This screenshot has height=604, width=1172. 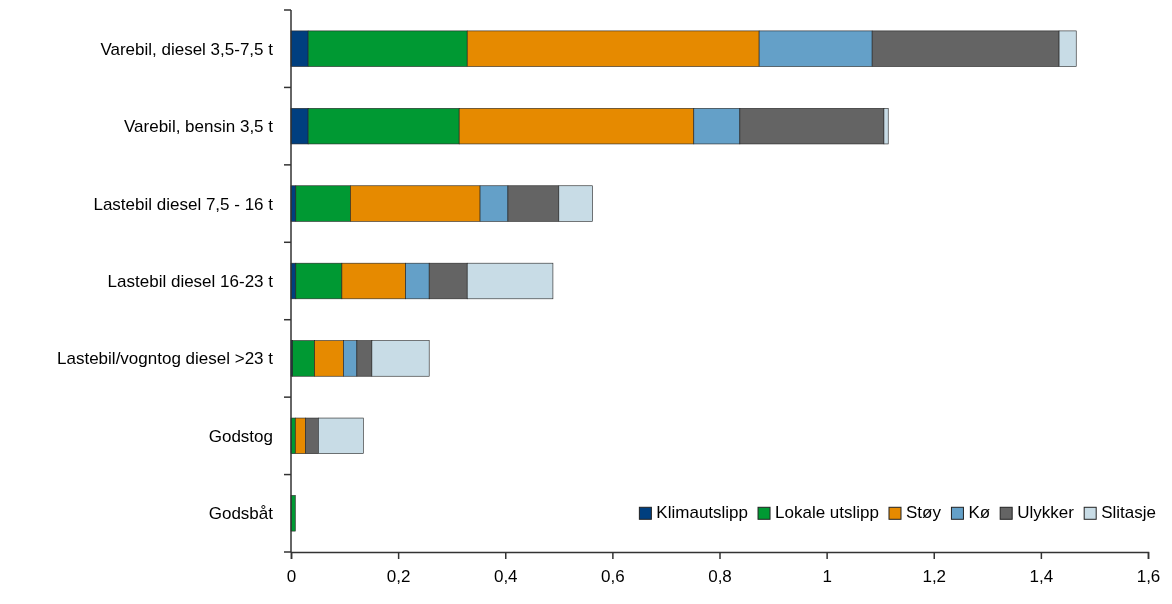 I want to click on x-tick-label: 0,8, so click(x=720, y=577).